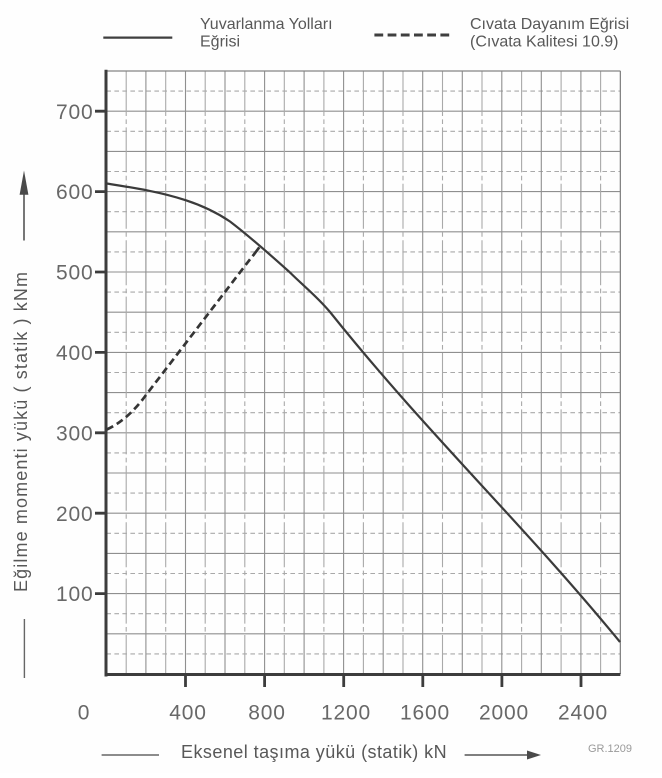 The image size is (662, 778). I want to click on svg-text: 300, so click(74, 433).